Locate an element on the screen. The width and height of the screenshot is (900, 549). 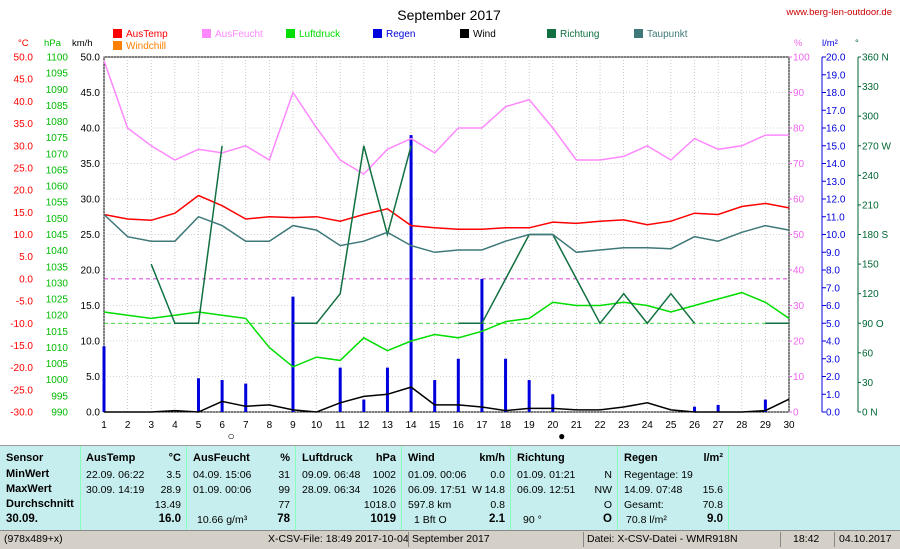
ausfeucht-min-date: 04.09. 15:06 is located at coordinates (222, 475).